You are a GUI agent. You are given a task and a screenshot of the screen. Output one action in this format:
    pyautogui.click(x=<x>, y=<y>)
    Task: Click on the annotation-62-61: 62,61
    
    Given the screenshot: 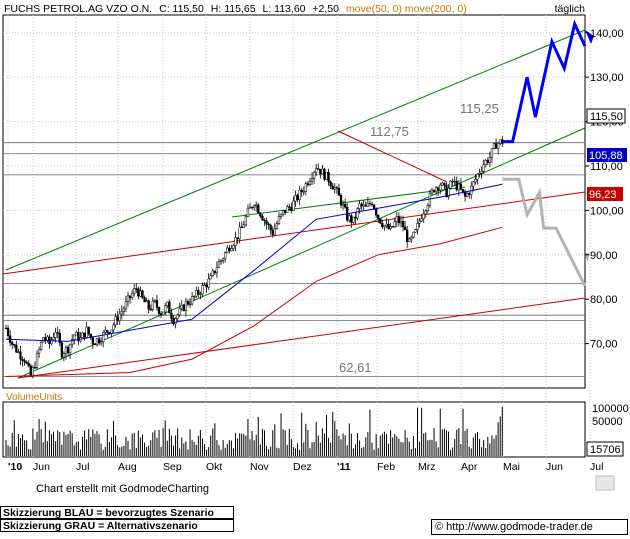 What is the action you would take?
    pyautogui.click(x=355, y=367)
    